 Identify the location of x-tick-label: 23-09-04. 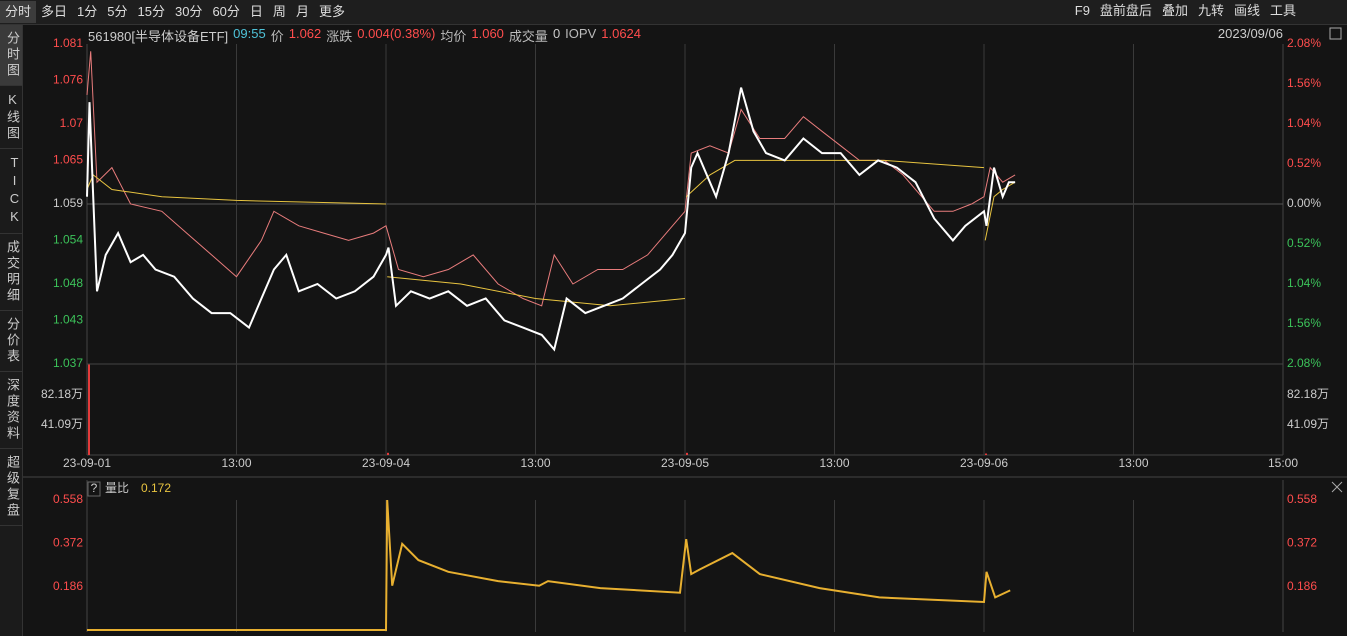
(386, 463).